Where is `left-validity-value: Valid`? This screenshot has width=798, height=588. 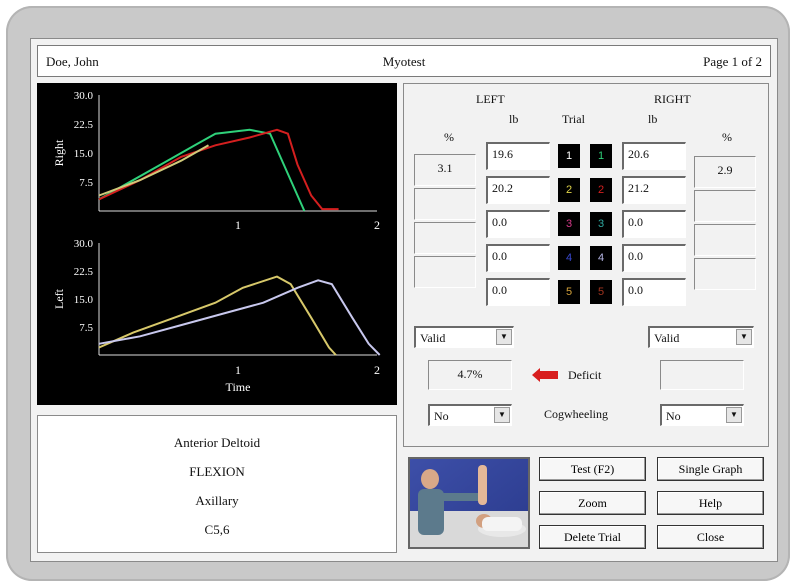 left-validity-value: Valid is located at coordinates (433, 338).